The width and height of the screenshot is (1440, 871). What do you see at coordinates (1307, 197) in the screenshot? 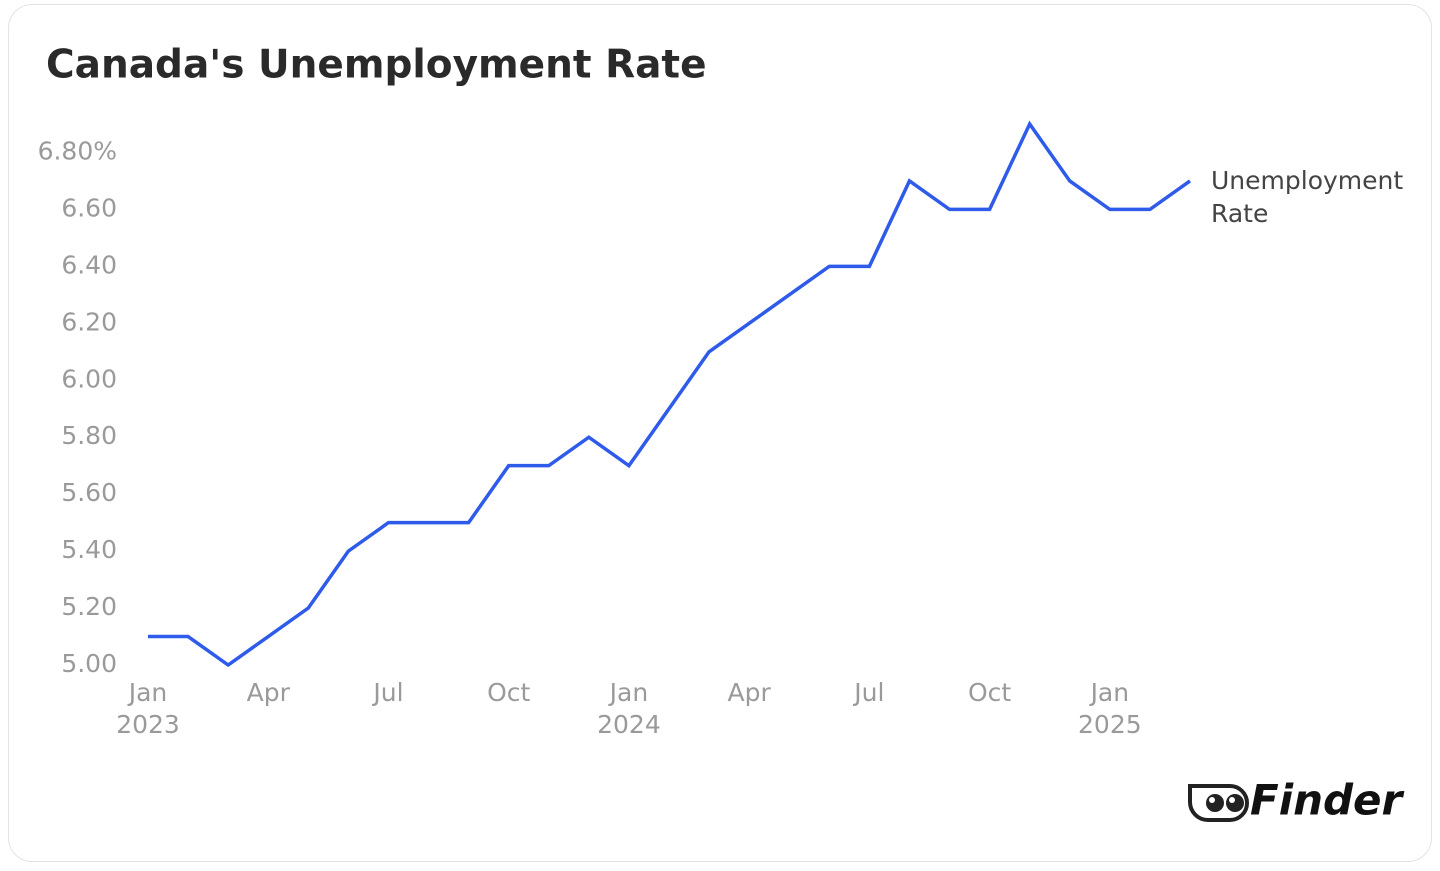
I see `legend-label: Unemployment Rate` at bounding box center [1307, 197].